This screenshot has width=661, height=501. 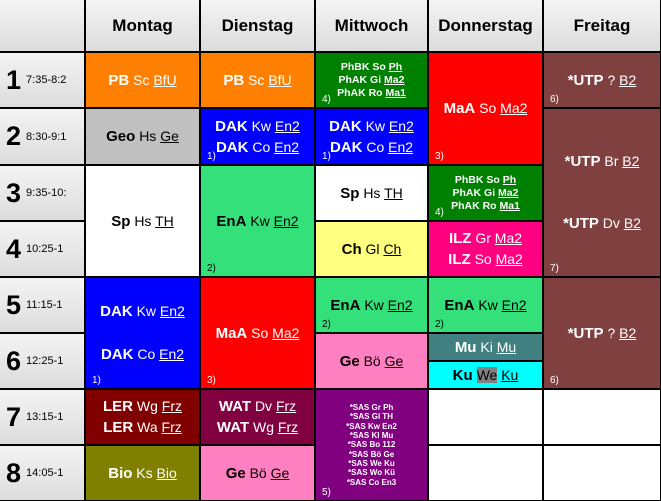 I want to click on day-name: Mittwoch, so click(x=371, y=25).